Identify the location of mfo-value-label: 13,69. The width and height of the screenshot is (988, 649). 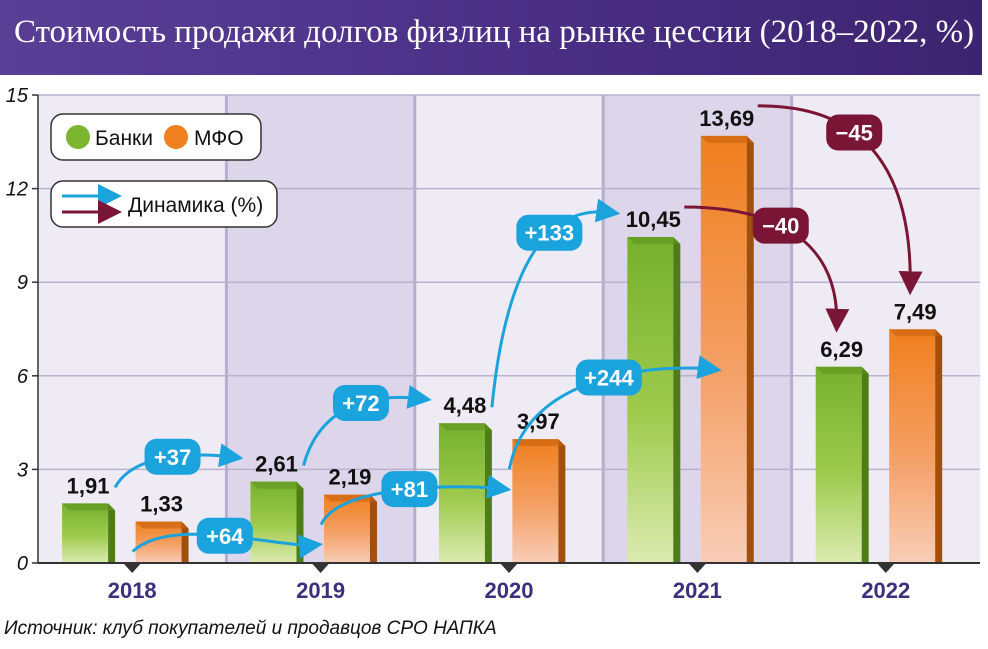
(726, 118).